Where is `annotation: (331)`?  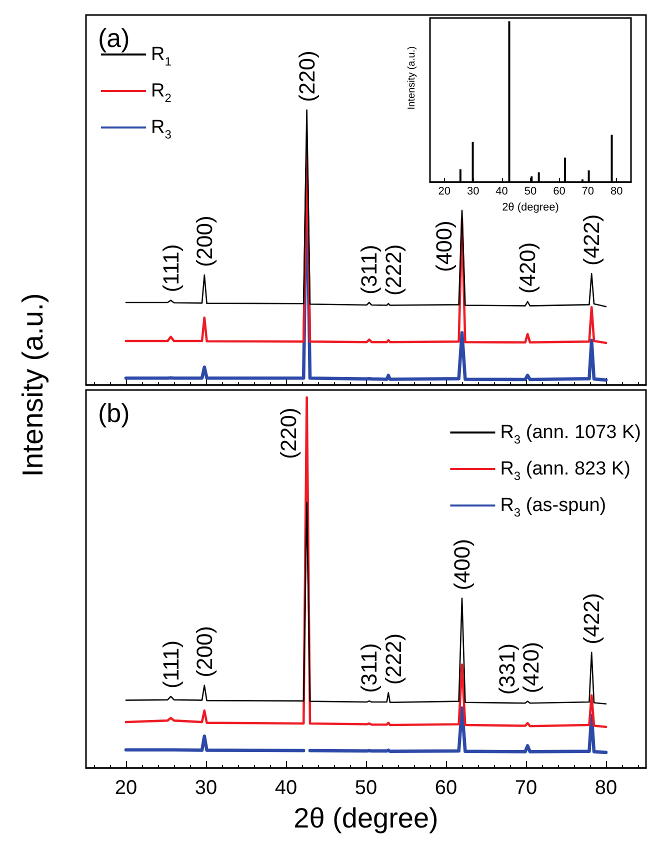 annotation: (331) is located at coordinates (507, 669).